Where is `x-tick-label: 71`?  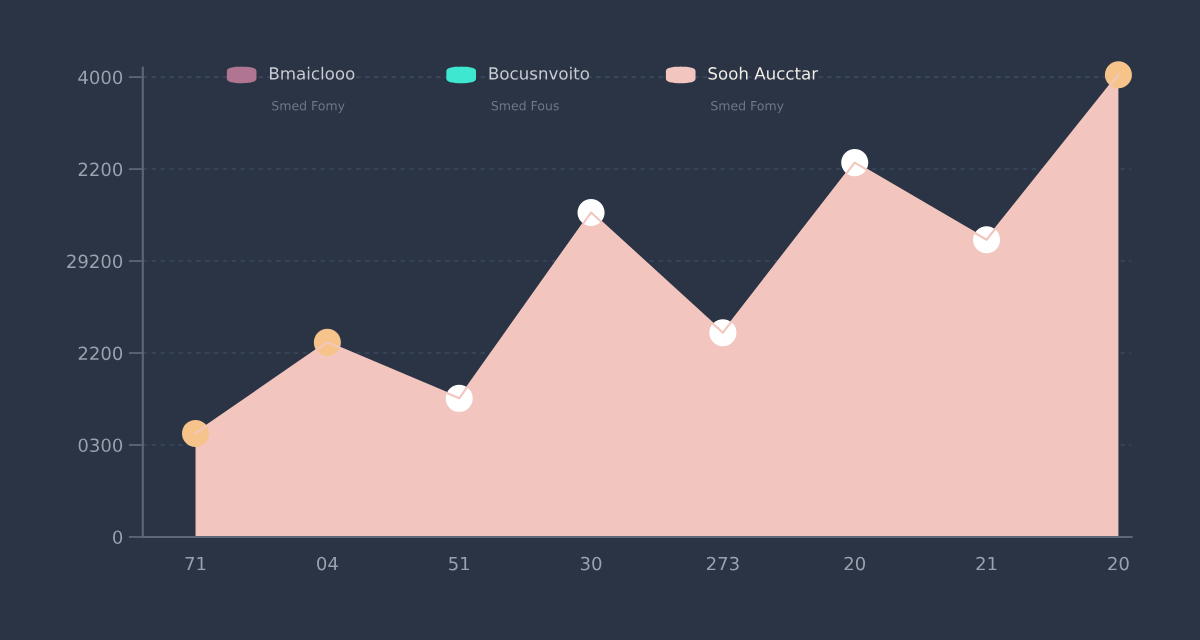 x-tick-label: 71 is located at coordinates (195, 563).